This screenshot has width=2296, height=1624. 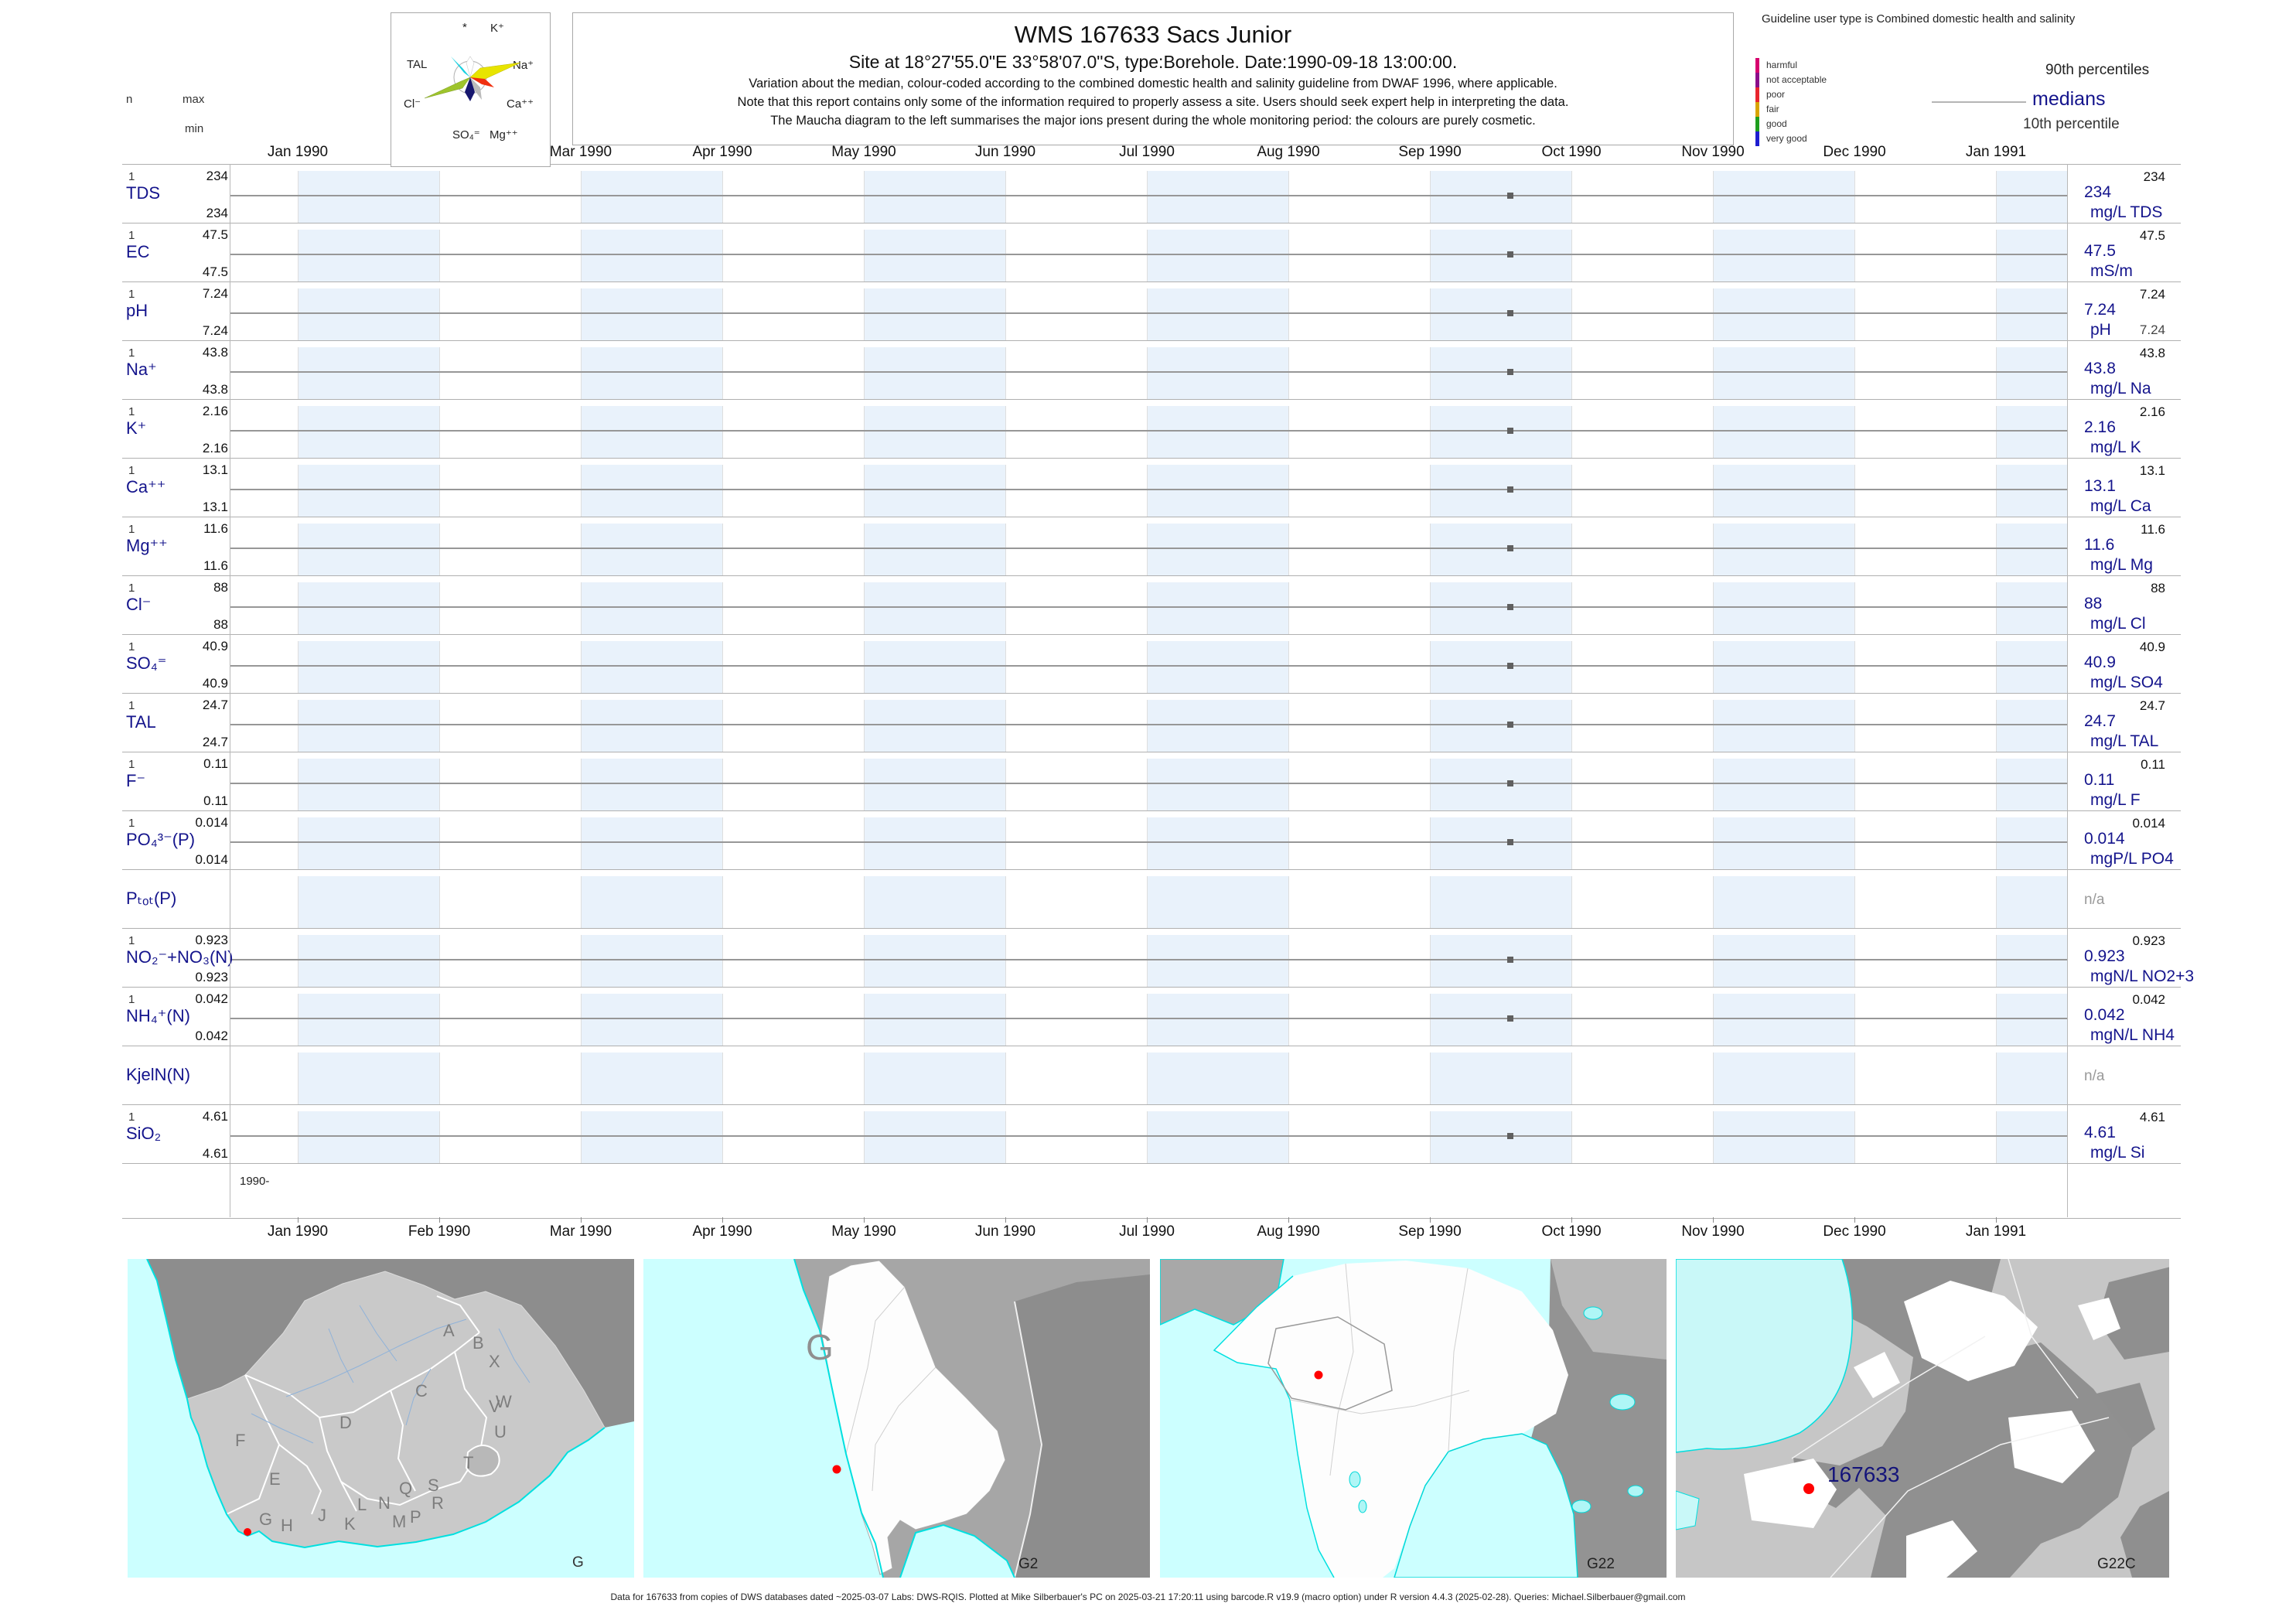 What do you see at coordinates (1151, 1191) in the screenshot?
I see `year-strip: 1990-` at bounding box center [1151, 1191].